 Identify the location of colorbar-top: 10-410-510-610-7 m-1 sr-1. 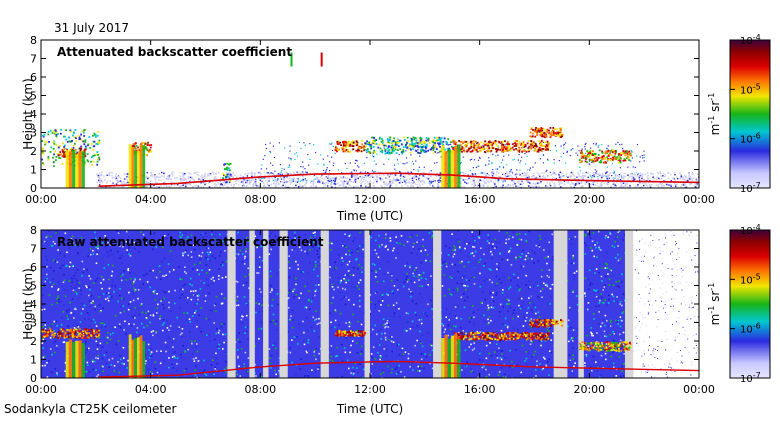
(738, 114).